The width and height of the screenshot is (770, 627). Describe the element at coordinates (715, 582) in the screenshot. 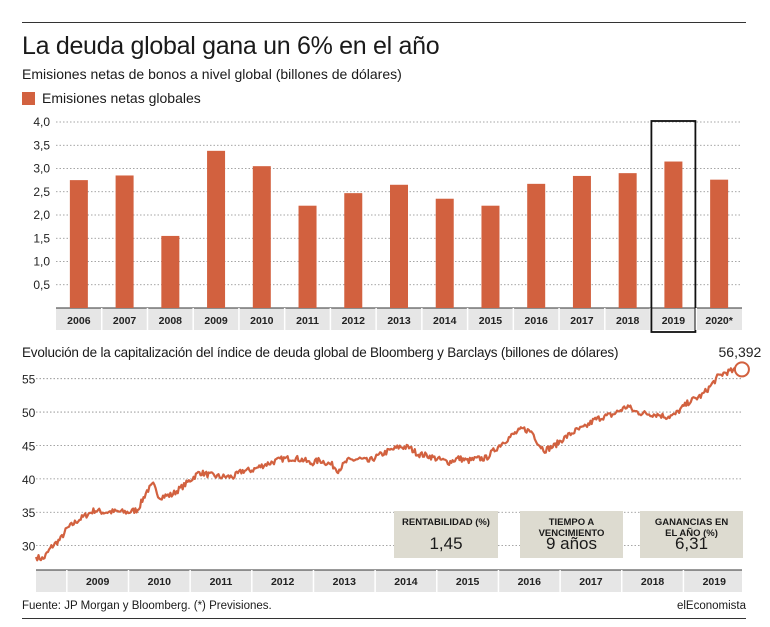

I see `line-xtick-label: 2019` at that location.